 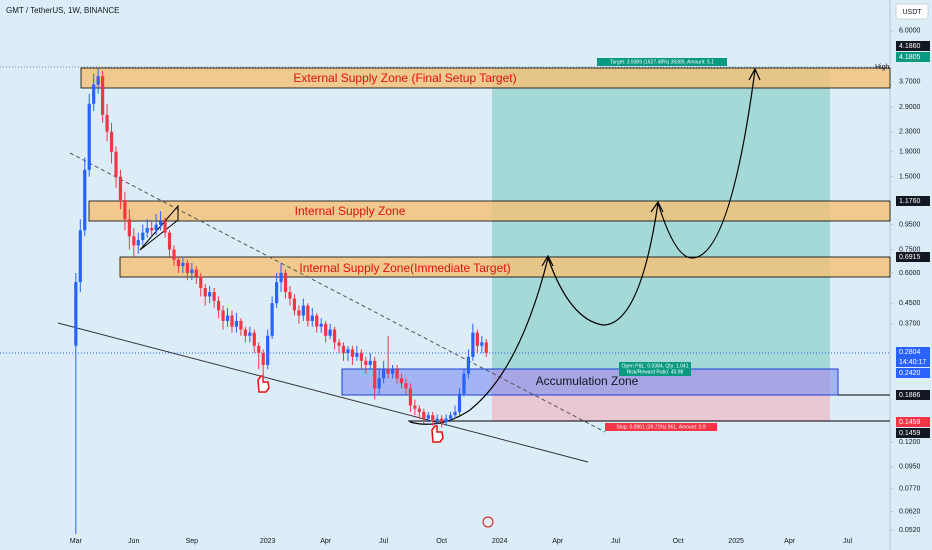 What do you see at coordinates (910, 324) in the screenshot?
I see `y-tick-label: 0.3700` at bounding box center [910, 324].